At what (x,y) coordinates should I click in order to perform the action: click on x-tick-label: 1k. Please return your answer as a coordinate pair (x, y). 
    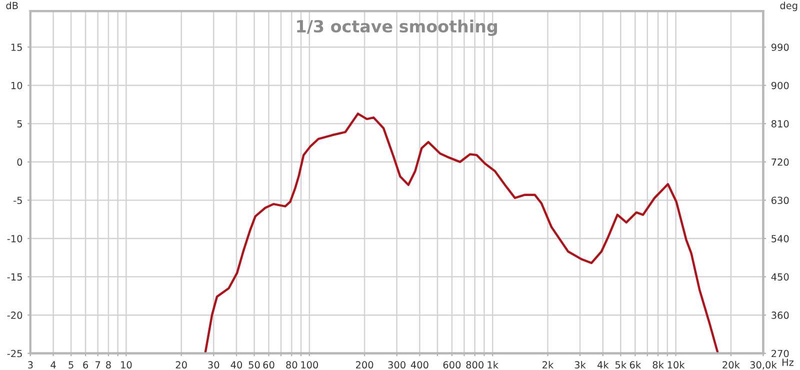
    Looking at the image, I should click on (493, 364).